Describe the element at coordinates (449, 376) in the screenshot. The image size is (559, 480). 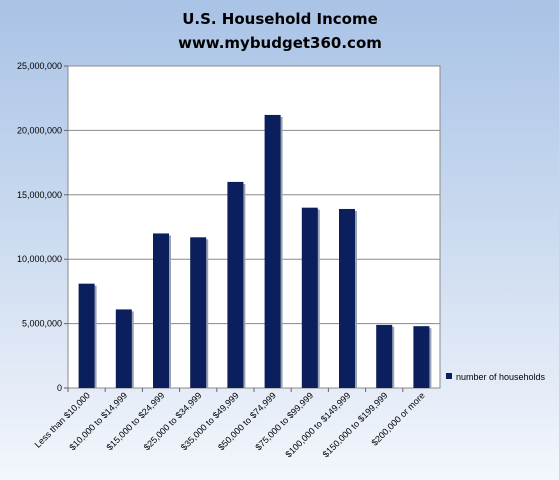
I see `legend-swatch` at that location.